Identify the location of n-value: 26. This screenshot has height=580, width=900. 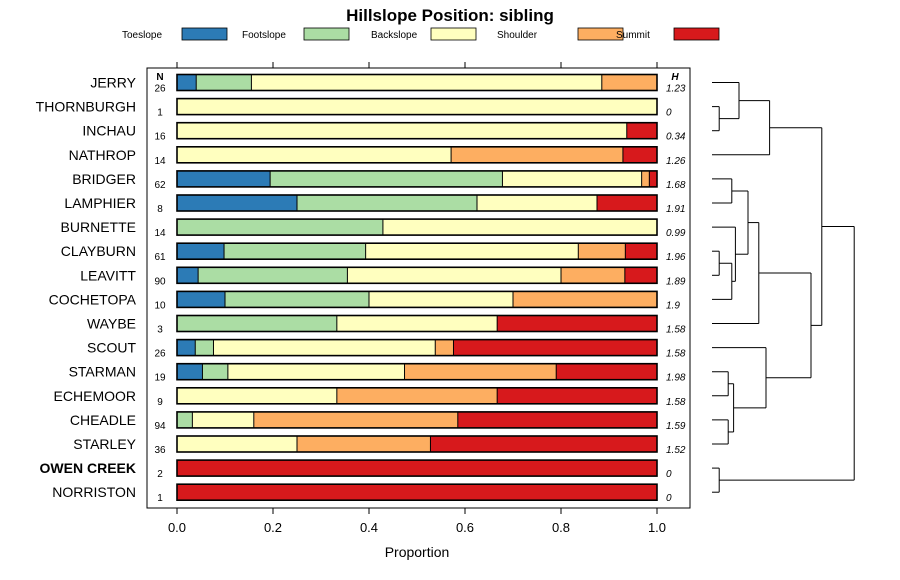
(160, 354).